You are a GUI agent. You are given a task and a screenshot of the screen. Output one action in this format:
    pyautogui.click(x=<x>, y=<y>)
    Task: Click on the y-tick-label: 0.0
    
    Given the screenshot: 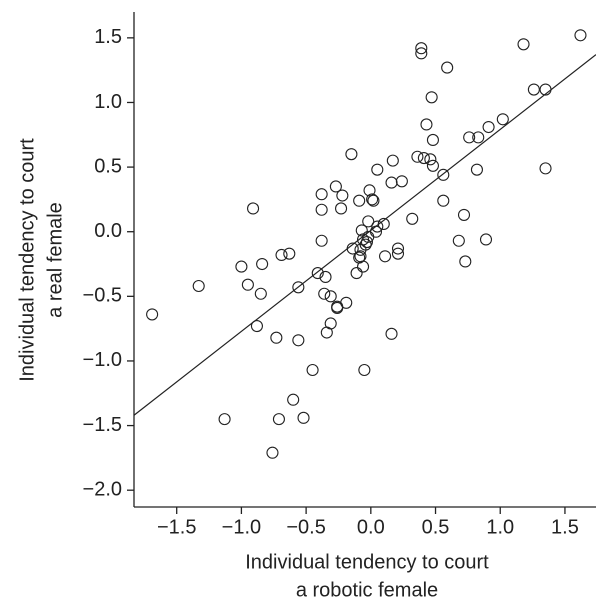 What is the action you would take?
    pyautogui.click(x=108, y=231)
    